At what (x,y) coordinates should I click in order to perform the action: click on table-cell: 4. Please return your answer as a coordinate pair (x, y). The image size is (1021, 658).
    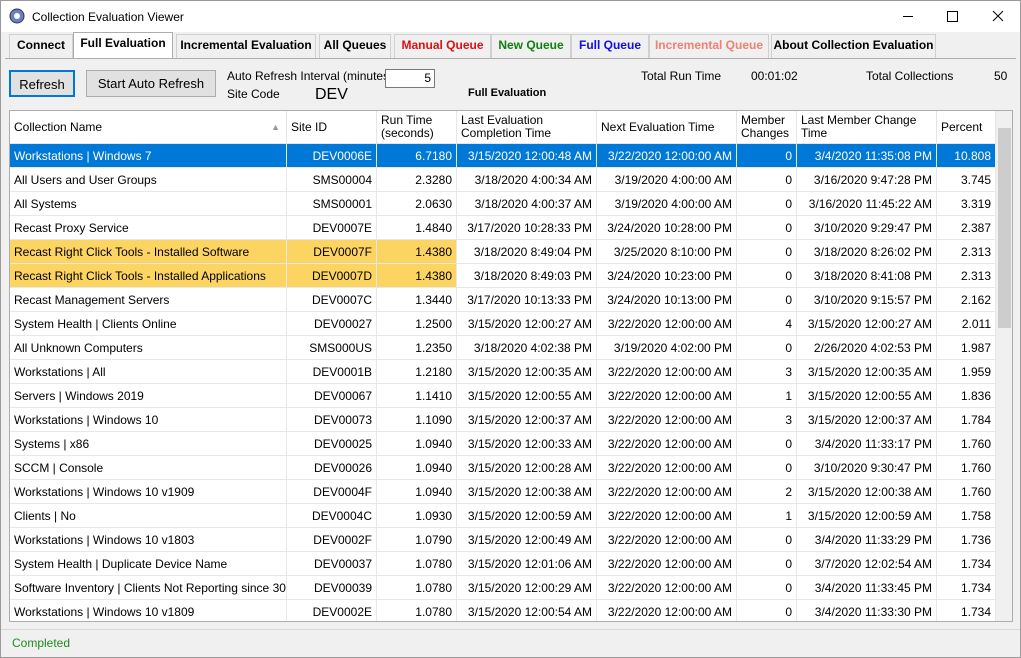
    Looking at the image, I should click on (767, 324).